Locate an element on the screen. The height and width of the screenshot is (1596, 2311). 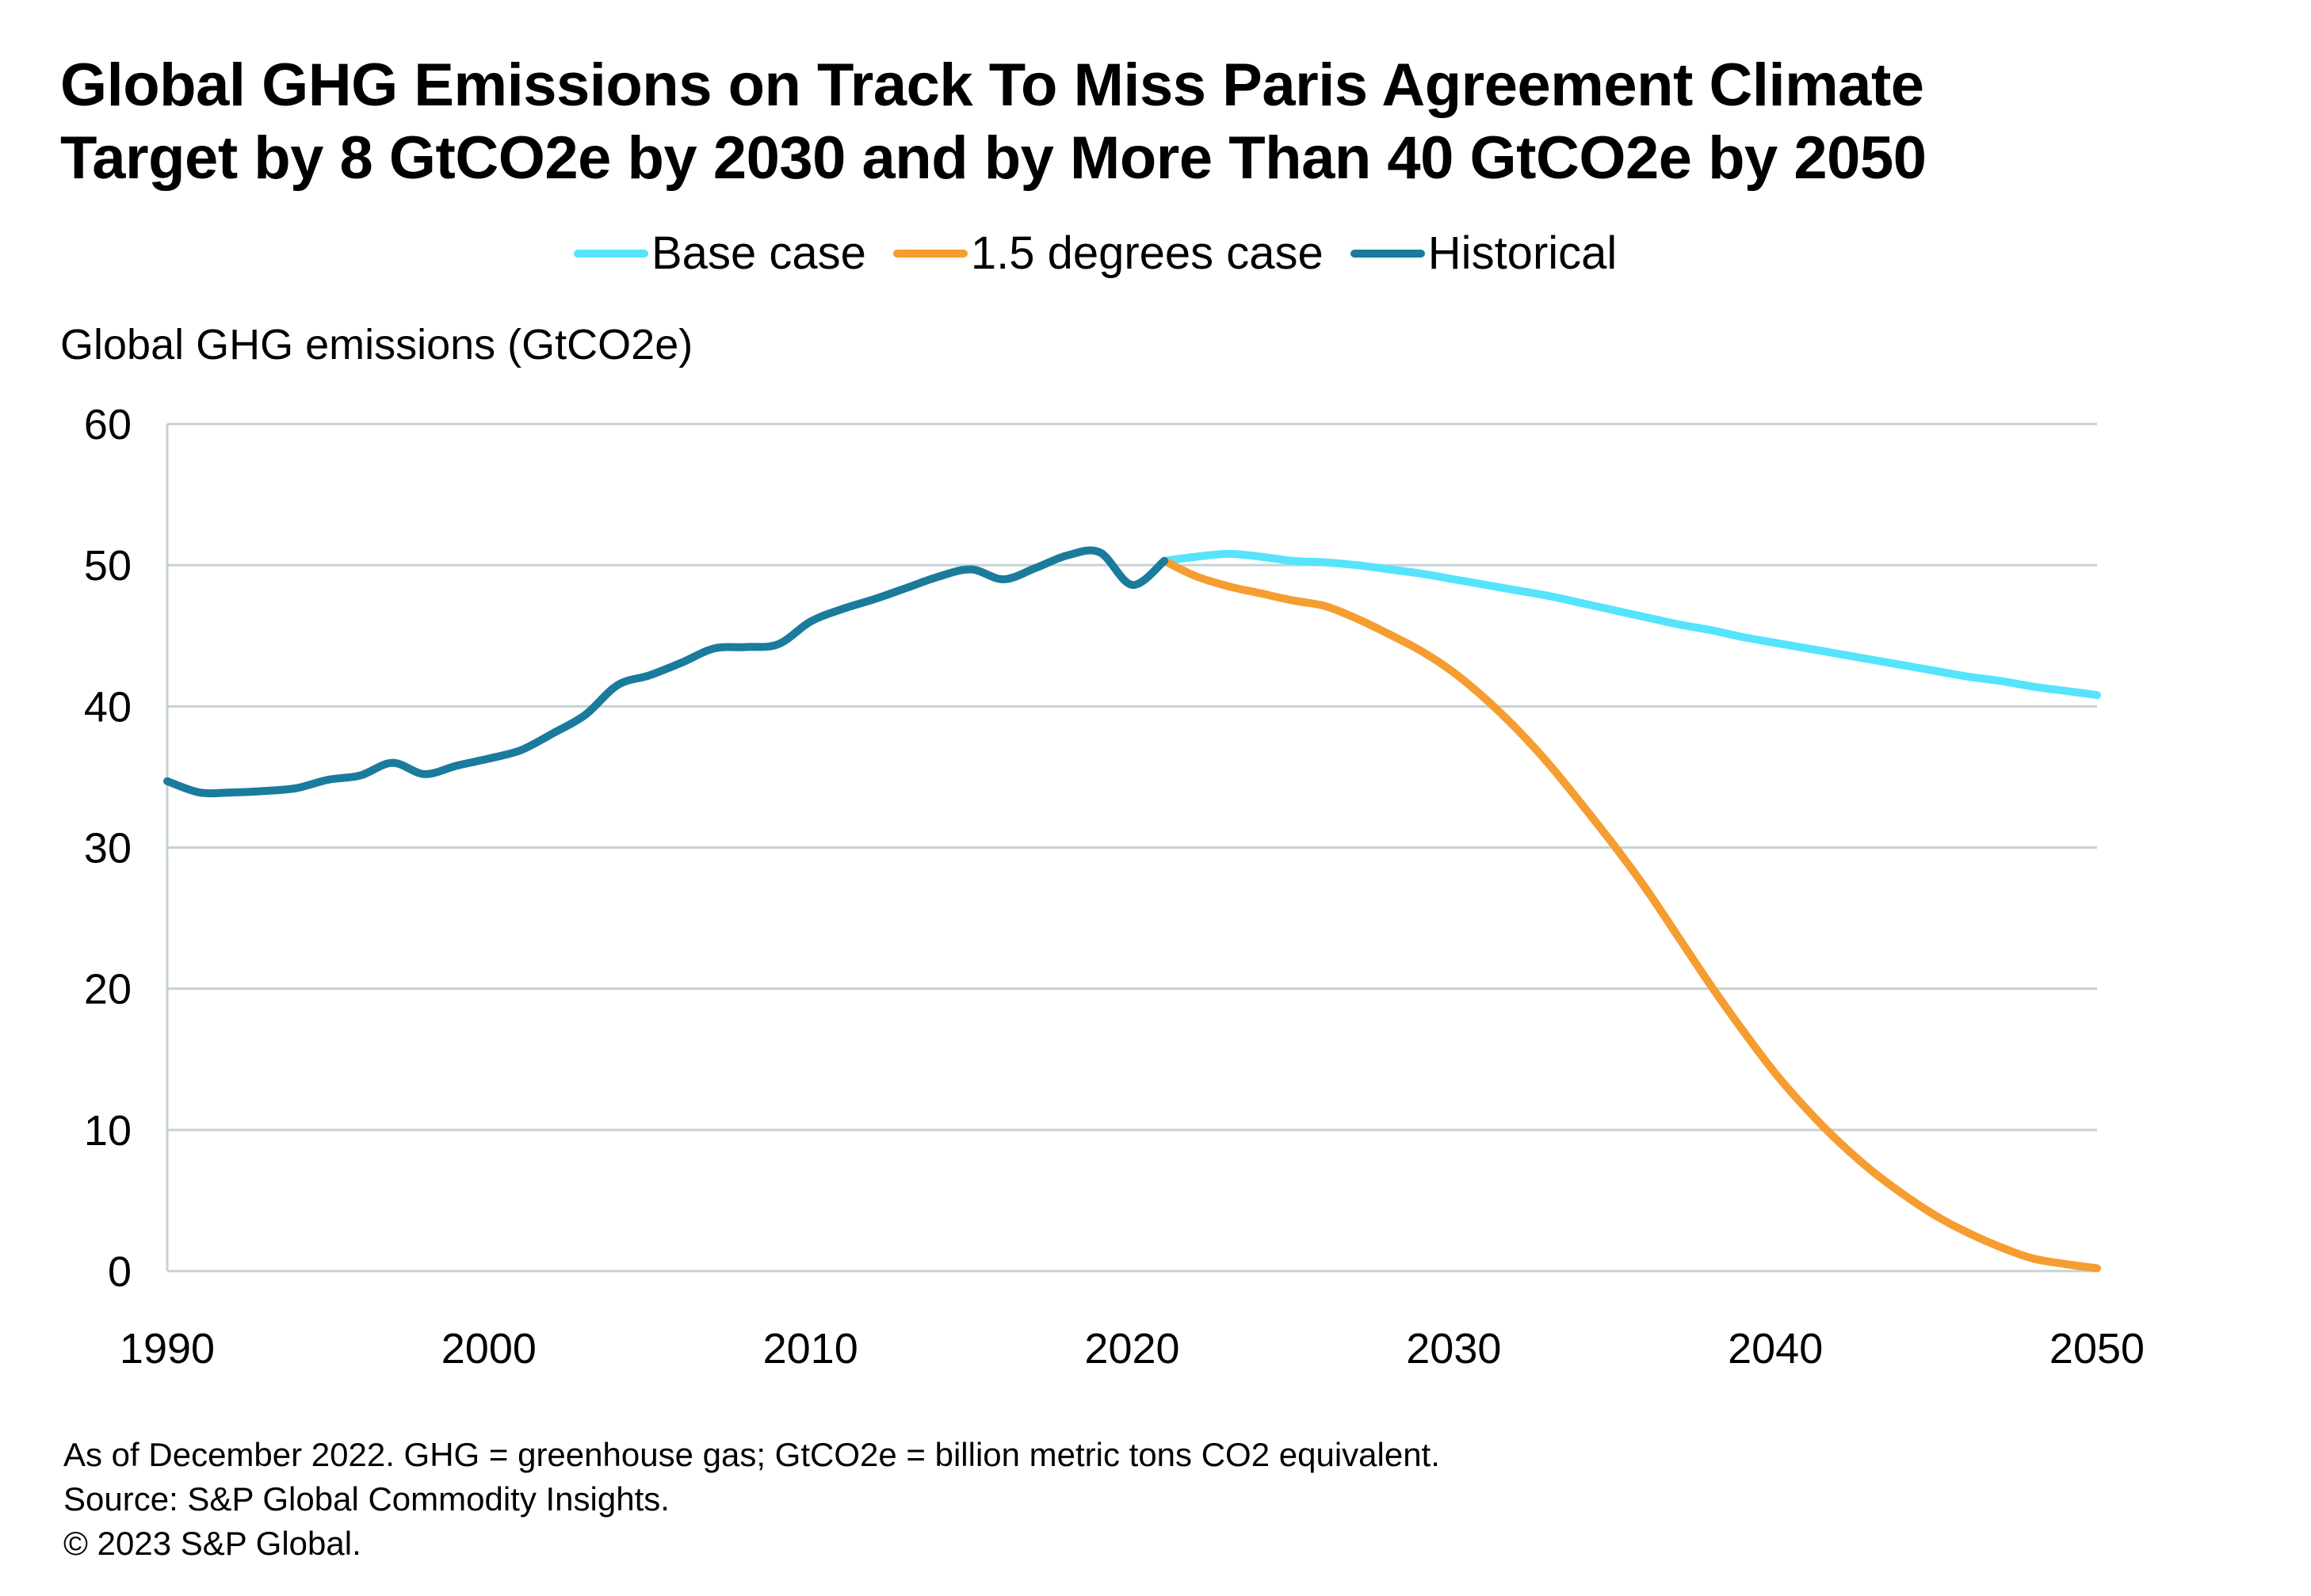
legend-item-historical: Historical is located at coordinates (1484, 253).